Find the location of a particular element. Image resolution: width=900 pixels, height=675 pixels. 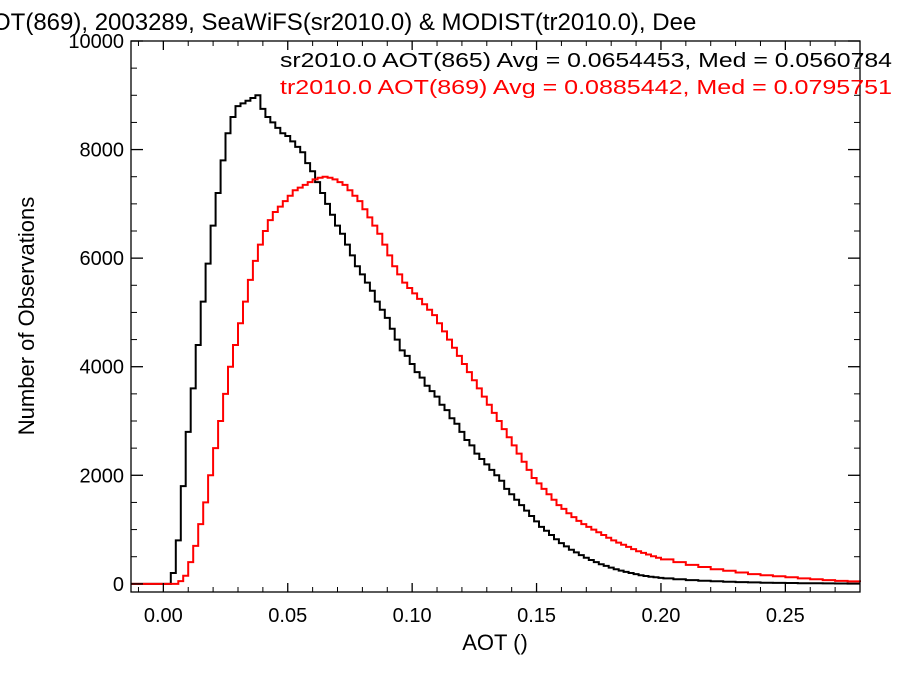

y-tick-label-5: 10000 is located at coordinates (96, 42).